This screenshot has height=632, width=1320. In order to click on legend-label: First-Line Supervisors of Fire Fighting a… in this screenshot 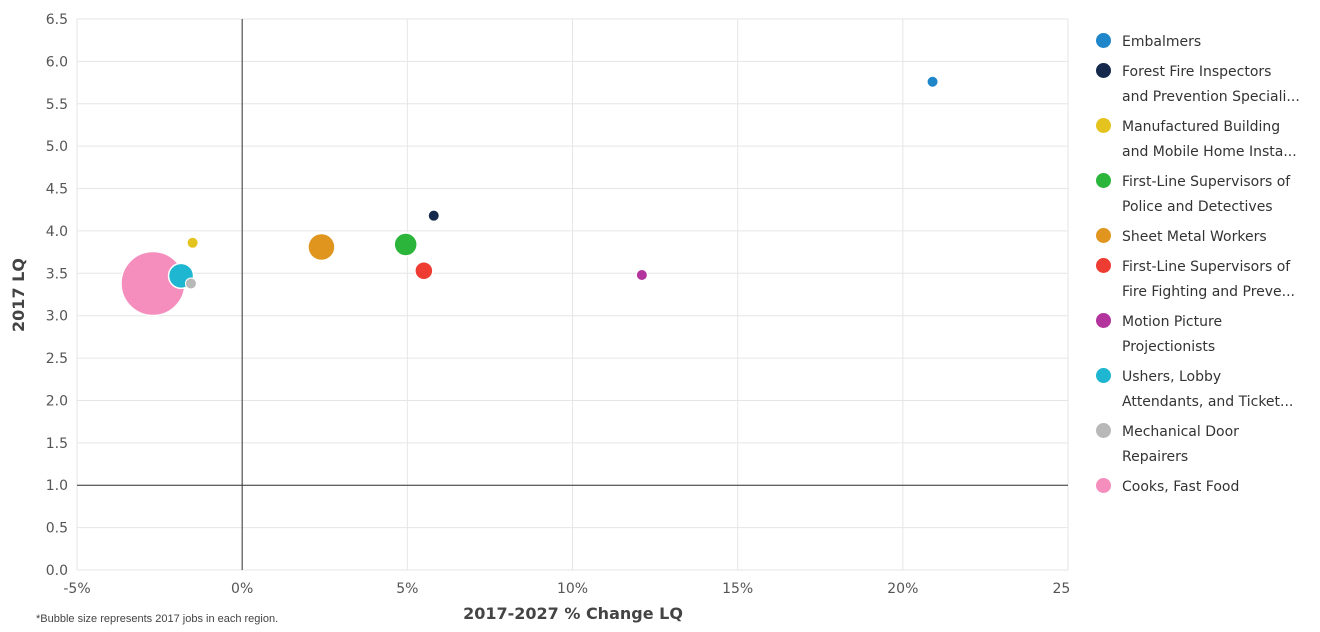, I will do `click(1209, 279)`.